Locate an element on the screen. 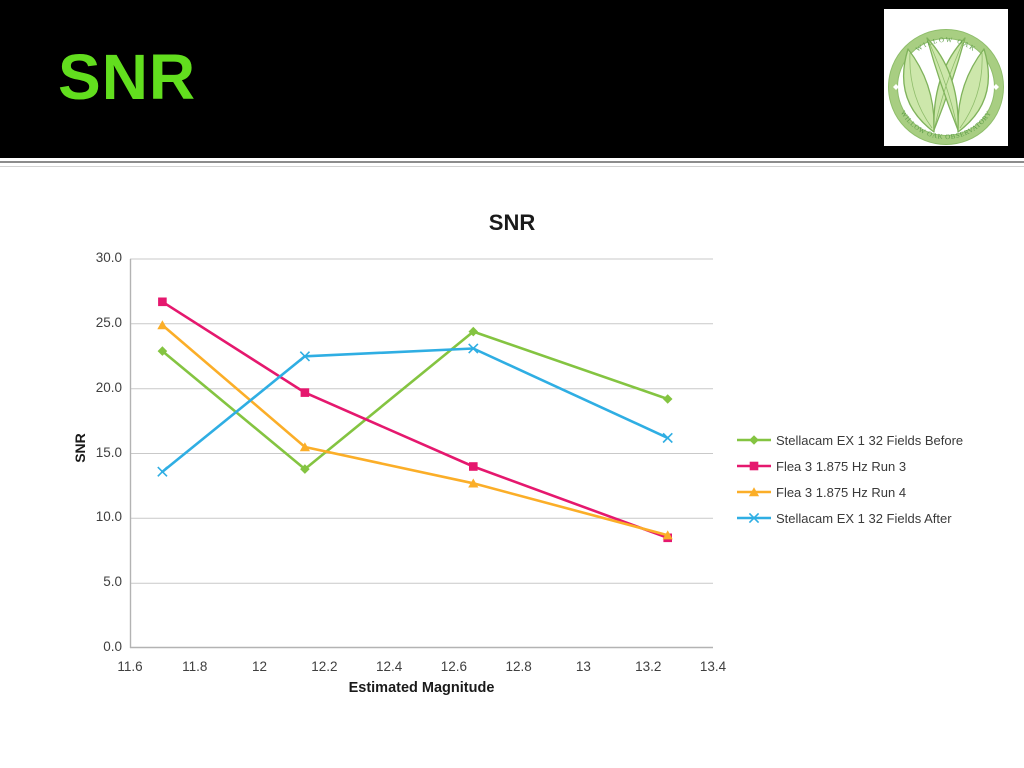  x-tick-label: 11.6 is located at coordinates (130, 666).